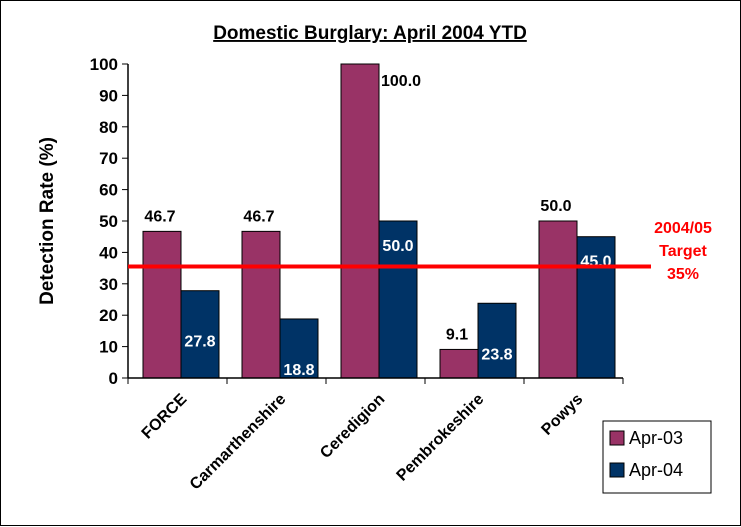 This screenshot has width=741, height=527. What do you see at coordinates (108, 158) in the screenshot?
I see `y-tick-label: 70` at bounding box center [108, 158].